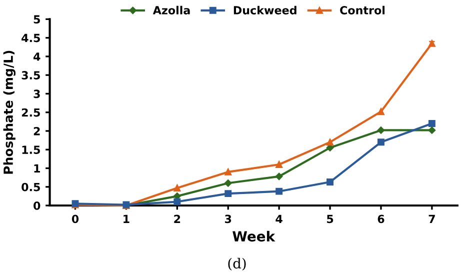 This screenshot has width=474, height=274. Describe the element at coordinates (31, 150) in the screenshot. I see `y-tick-label: 1.5` at that location.